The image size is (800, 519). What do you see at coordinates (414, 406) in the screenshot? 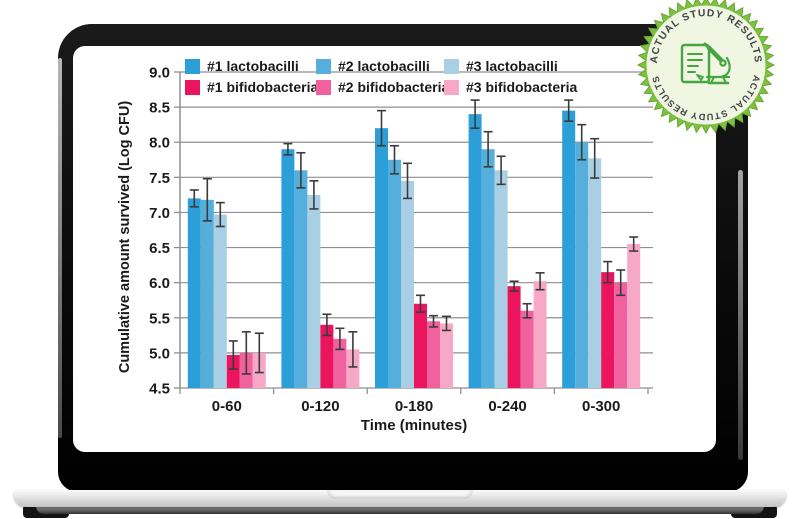
I see `x-tick-label: 0-180` at bounding box center [414, 406].